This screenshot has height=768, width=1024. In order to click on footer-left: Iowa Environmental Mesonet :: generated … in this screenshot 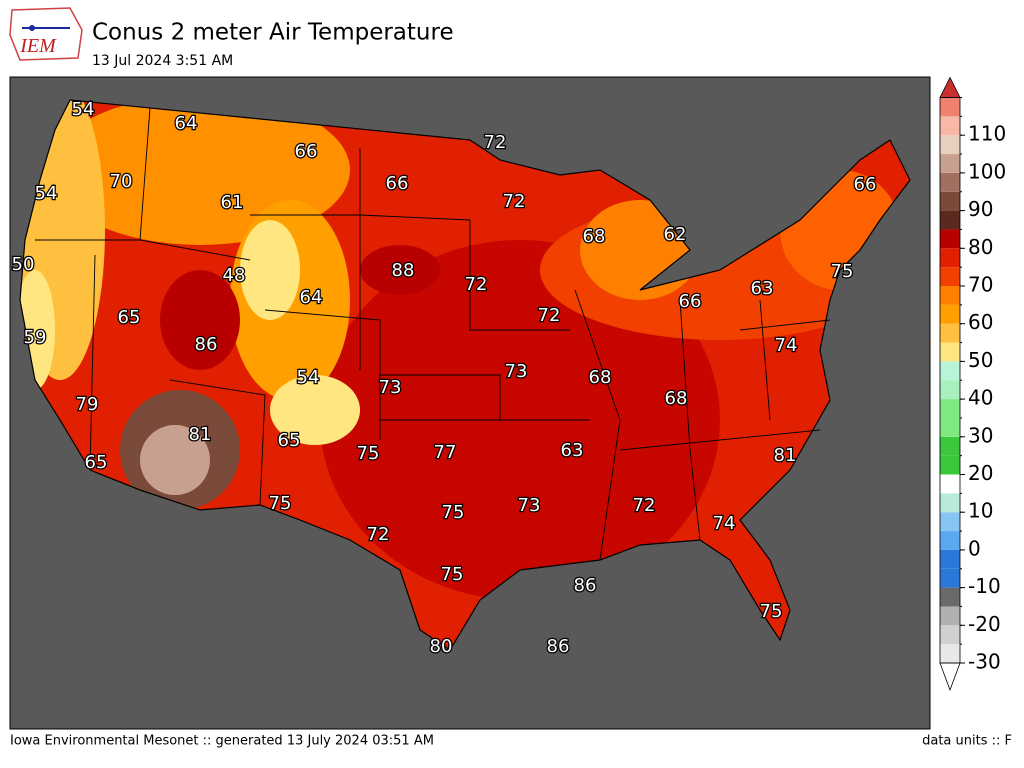, I will do `click(222, 741)`.